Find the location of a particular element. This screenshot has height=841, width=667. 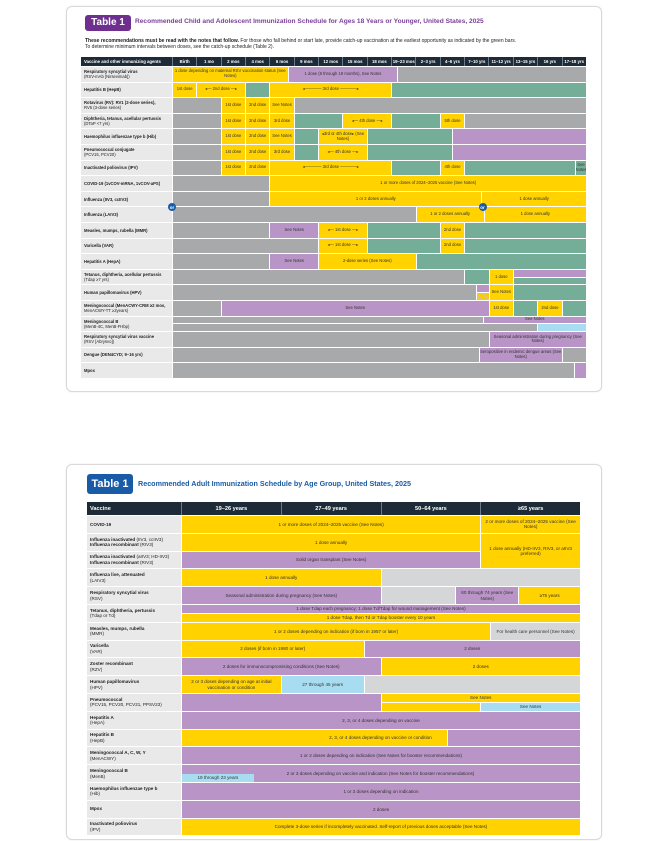

schedule-bars: 1 dose is located at coordinates (379, 277).